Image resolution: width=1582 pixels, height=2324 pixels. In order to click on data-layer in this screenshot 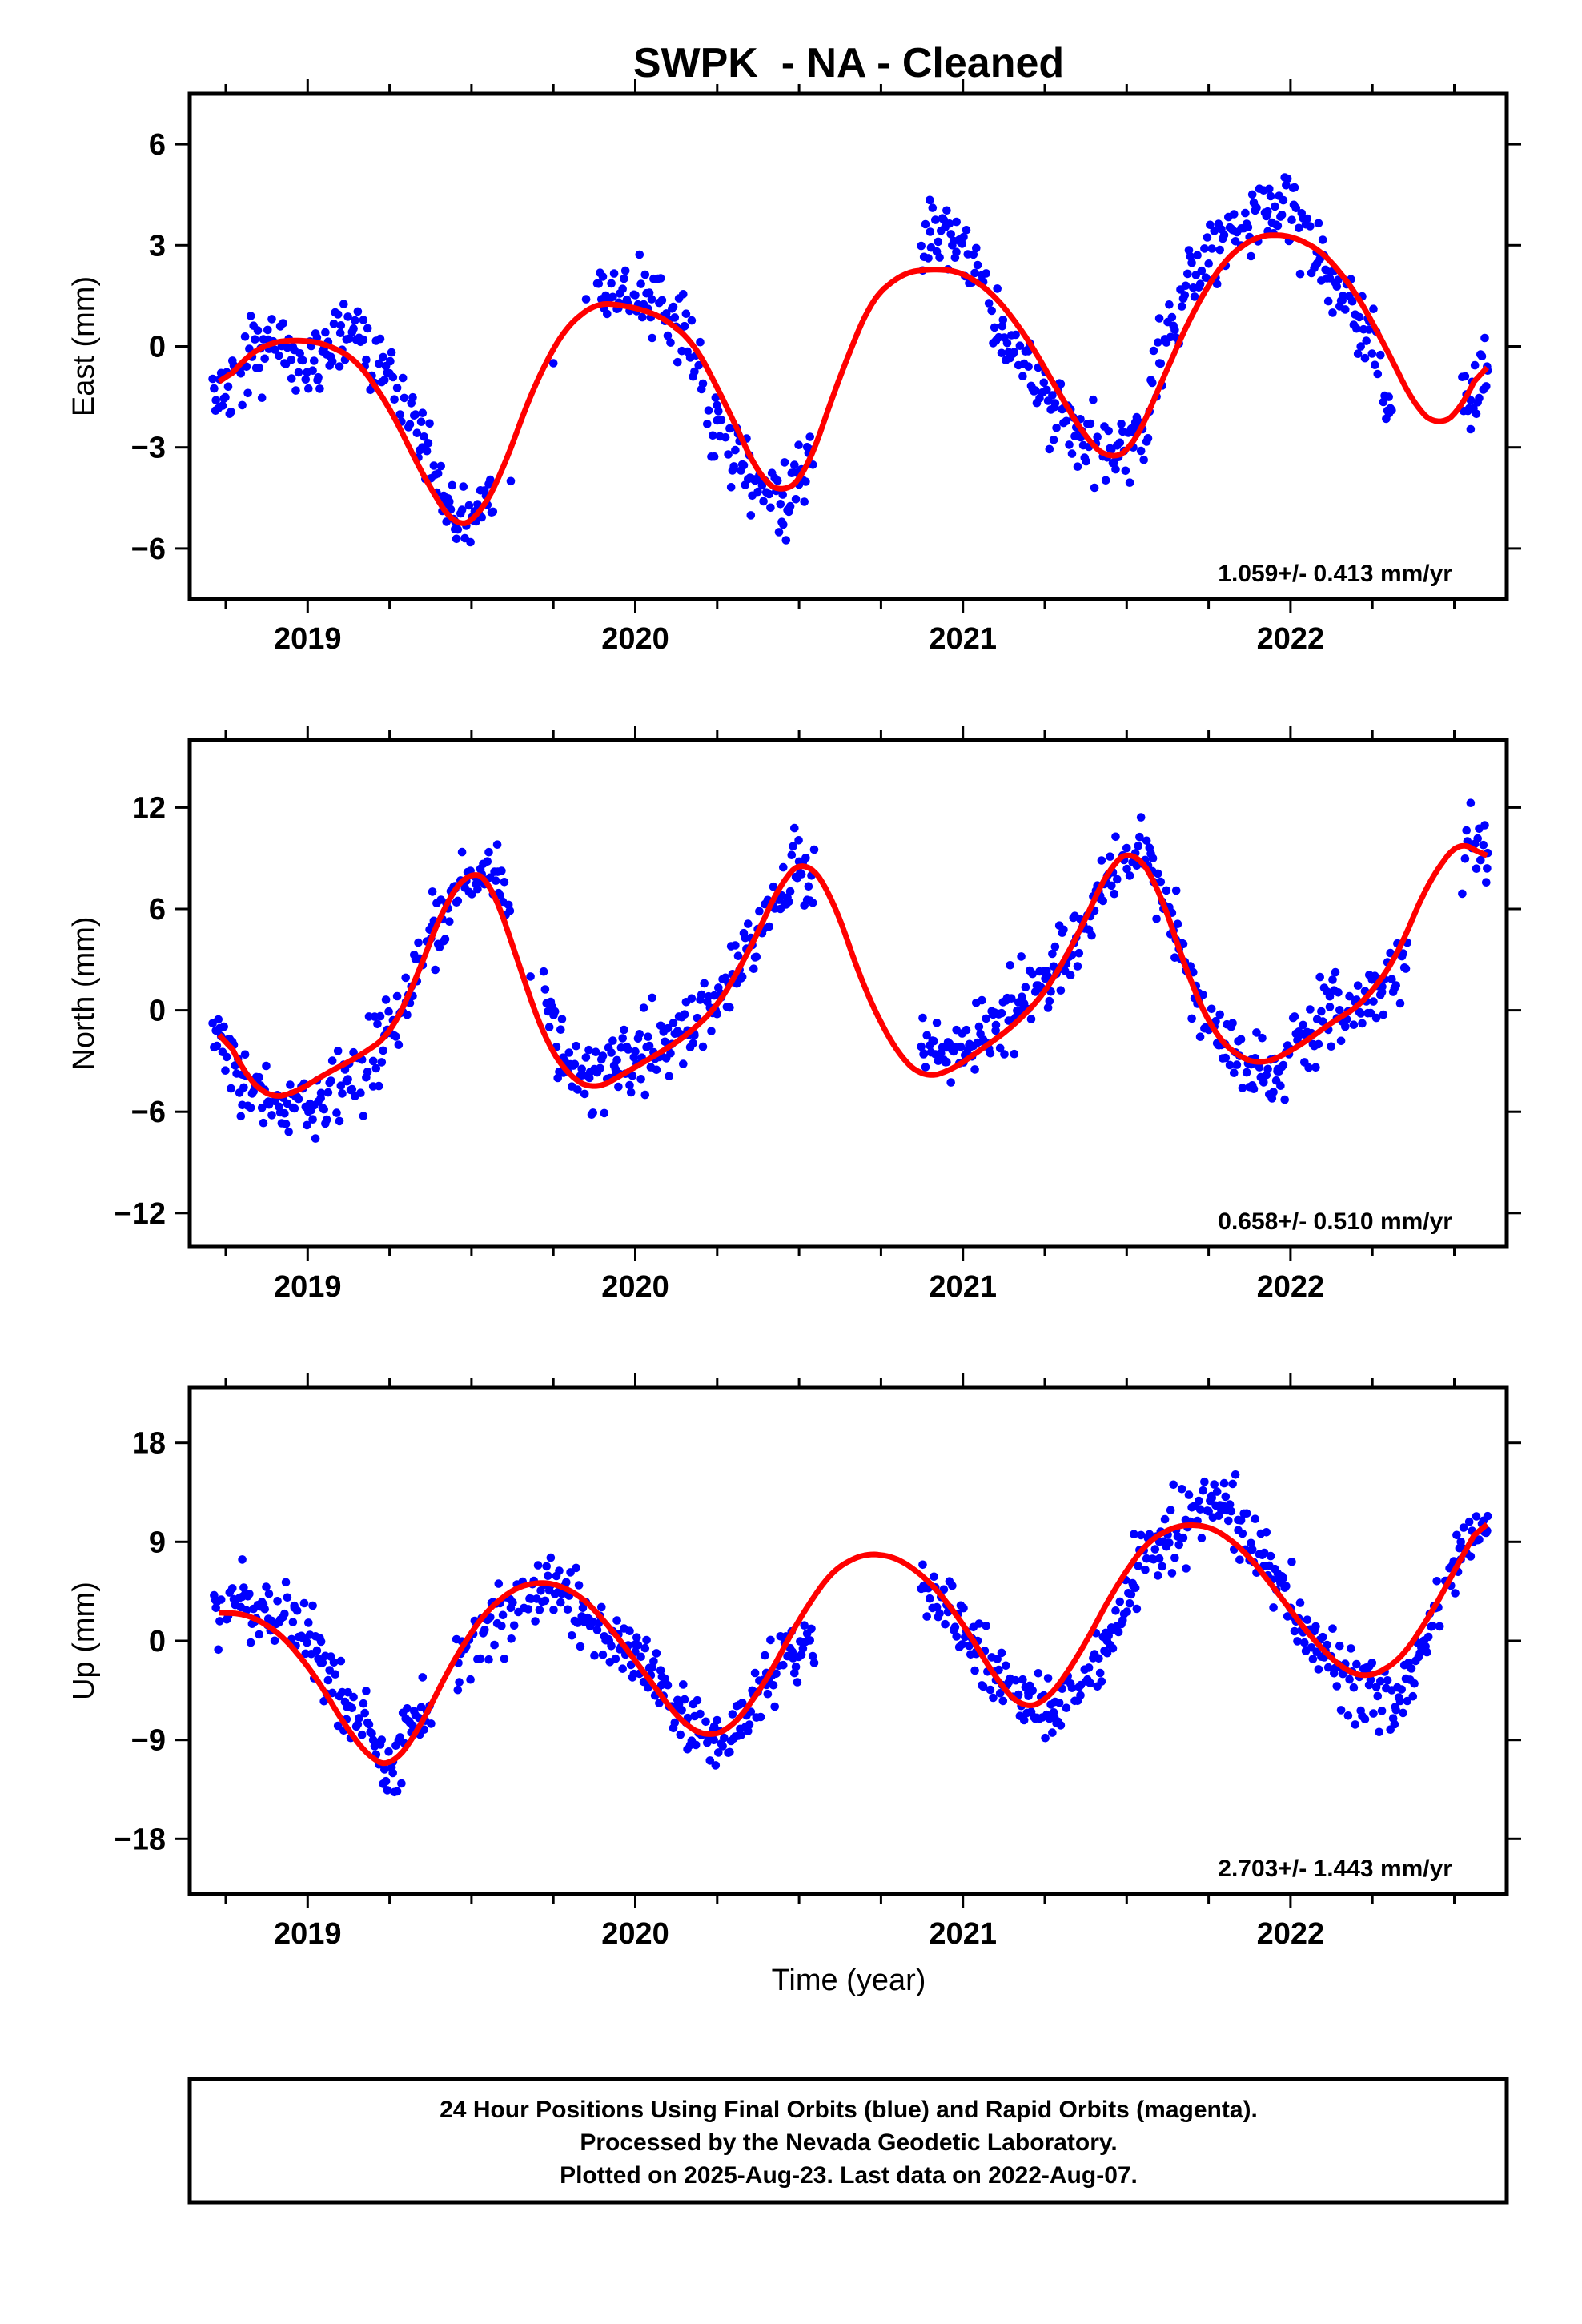, I will do `click(850, 971)`.